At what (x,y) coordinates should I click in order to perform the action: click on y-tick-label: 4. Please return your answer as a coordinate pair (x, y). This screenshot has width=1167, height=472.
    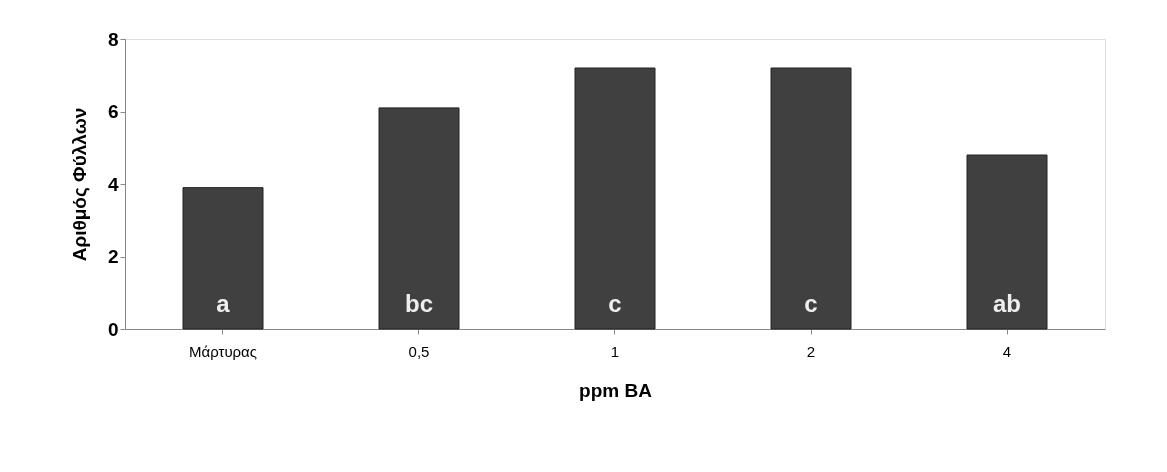
    Looking at the image, I should click on (113, 184).